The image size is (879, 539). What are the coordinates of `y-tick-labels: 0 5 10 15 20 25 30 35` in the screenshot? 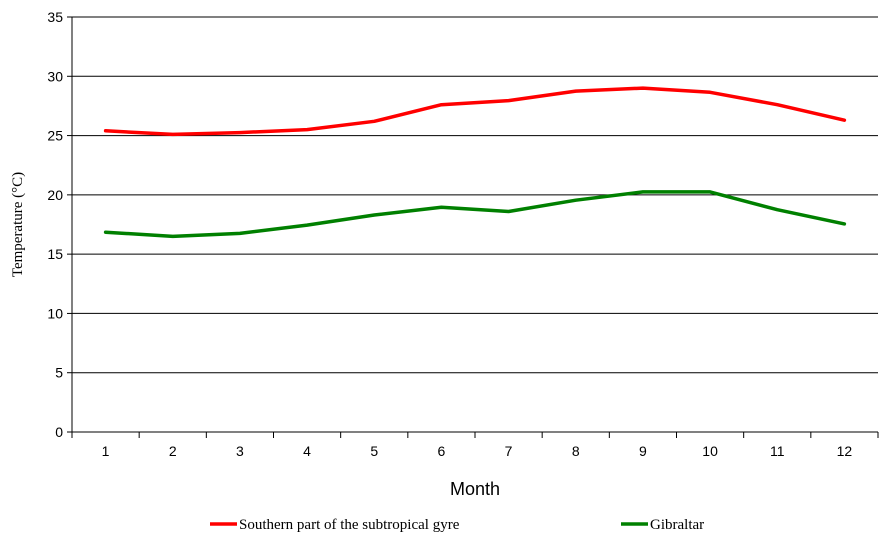 It's located at (59, 224).